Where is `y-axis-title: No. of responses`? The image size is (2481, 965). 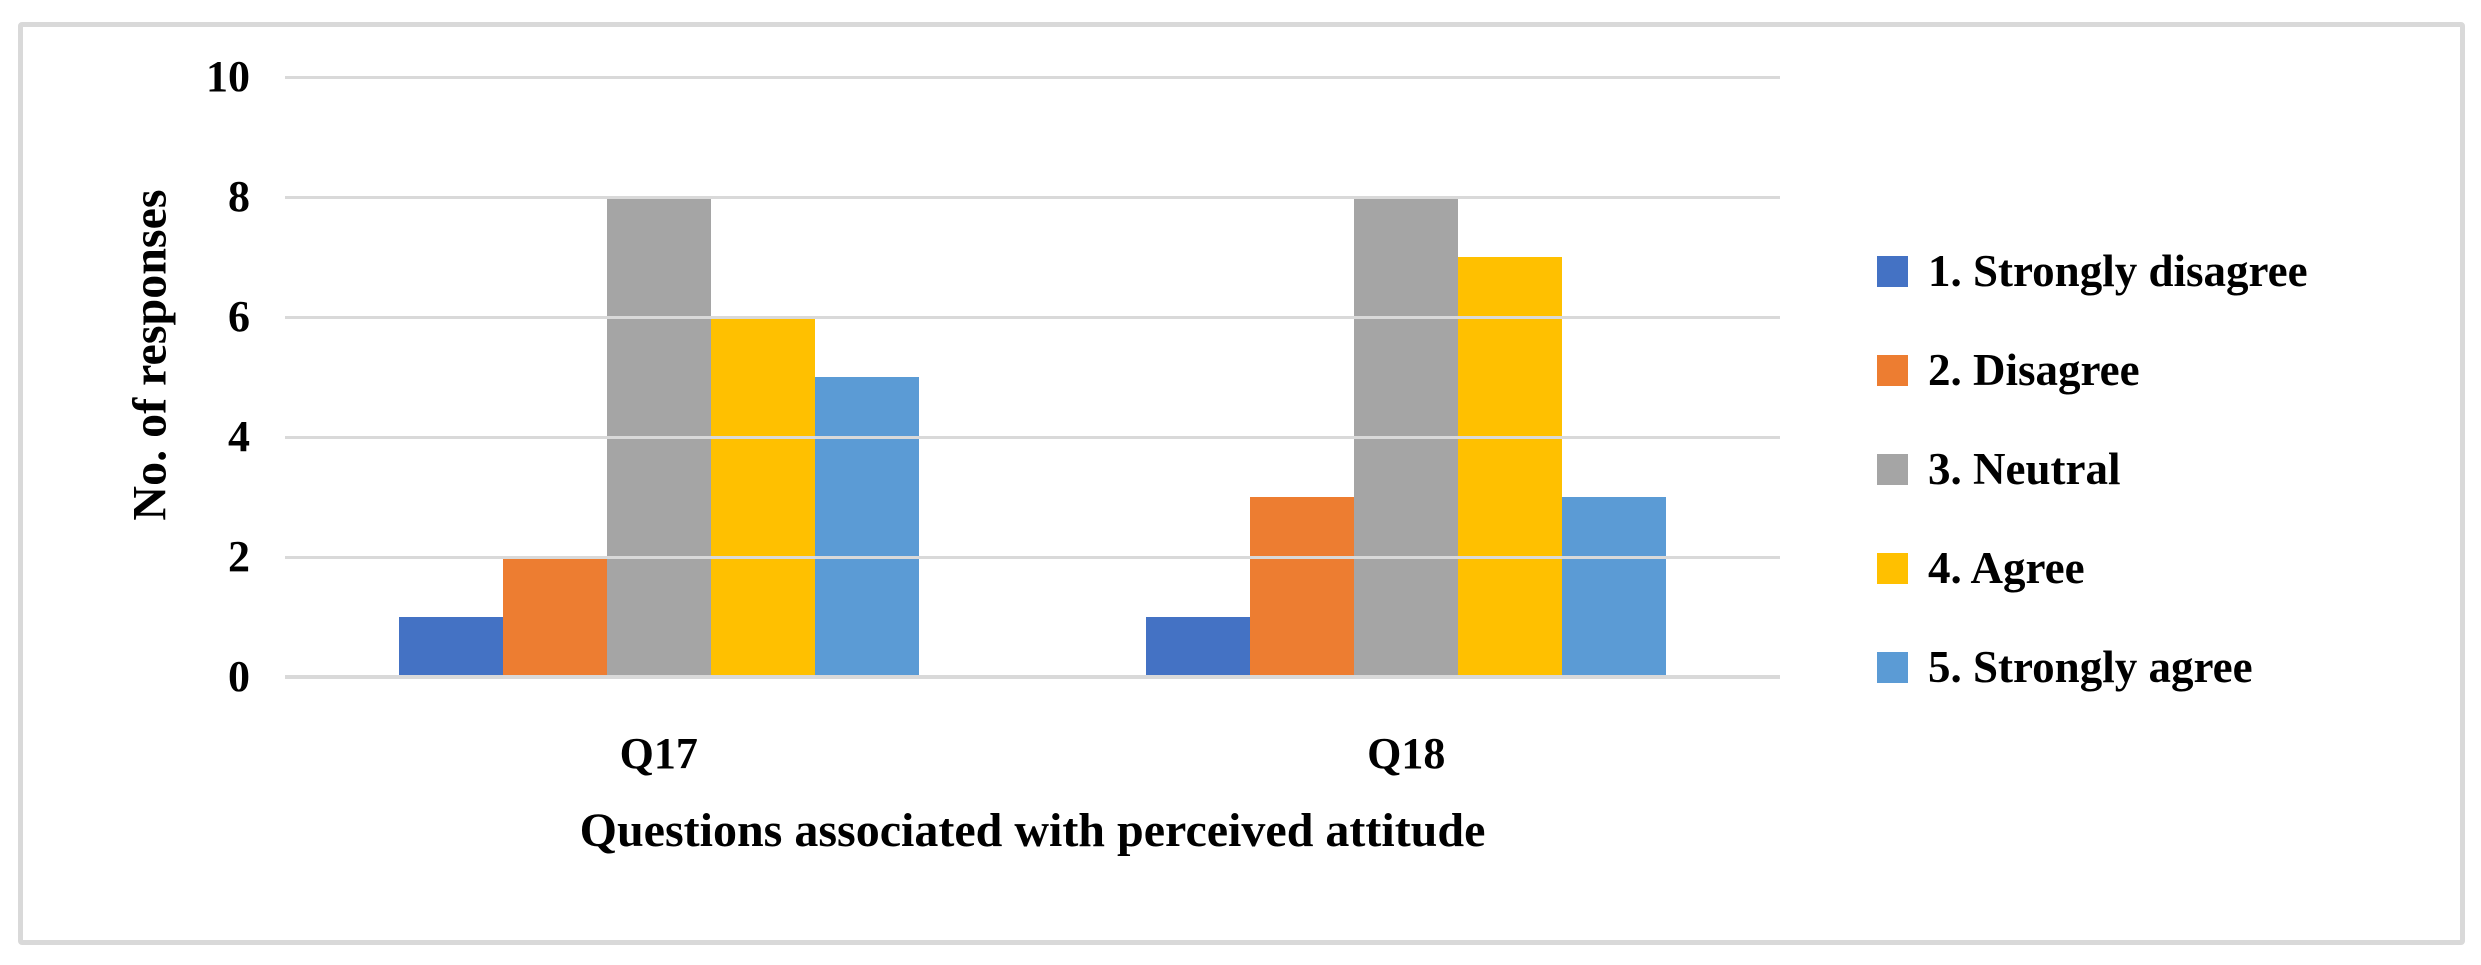 y-axis-title: No. of responses is located at coordinates (150, 355).